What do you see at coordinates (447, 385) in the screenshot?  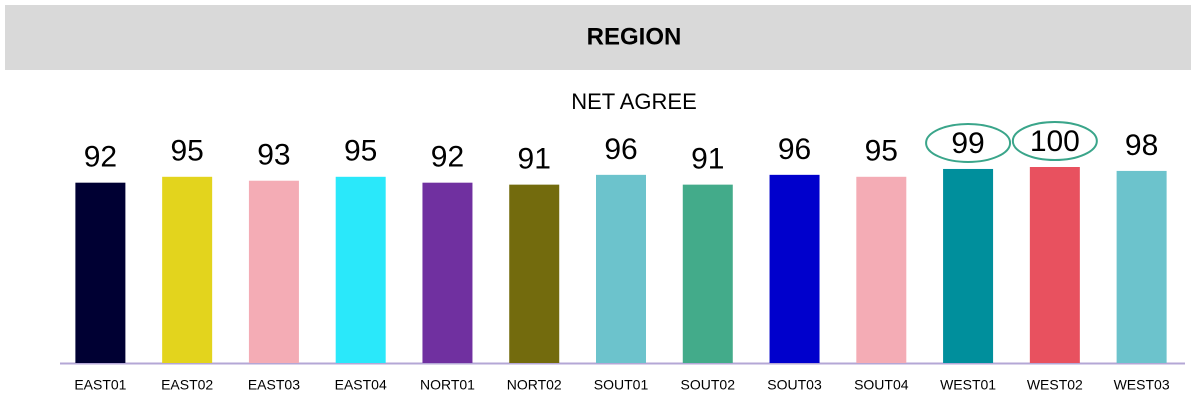 I see `x-tick-label: NORT01` at bounding box center [447, 385].